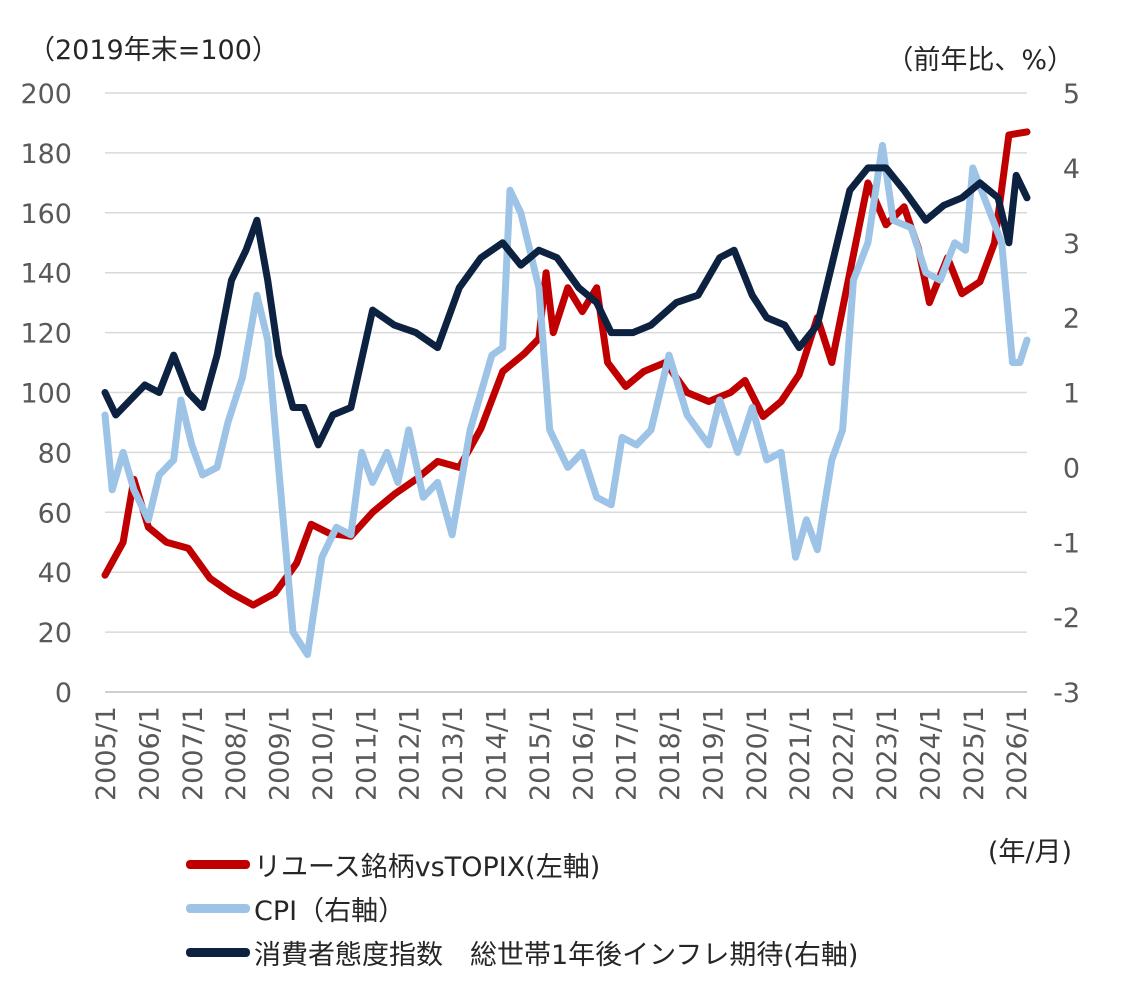  What do you see at coordinates (980, 60) in the screenshot?
I see `right-axis-unit: （前年比、%）` at bounding box center [980, 60].